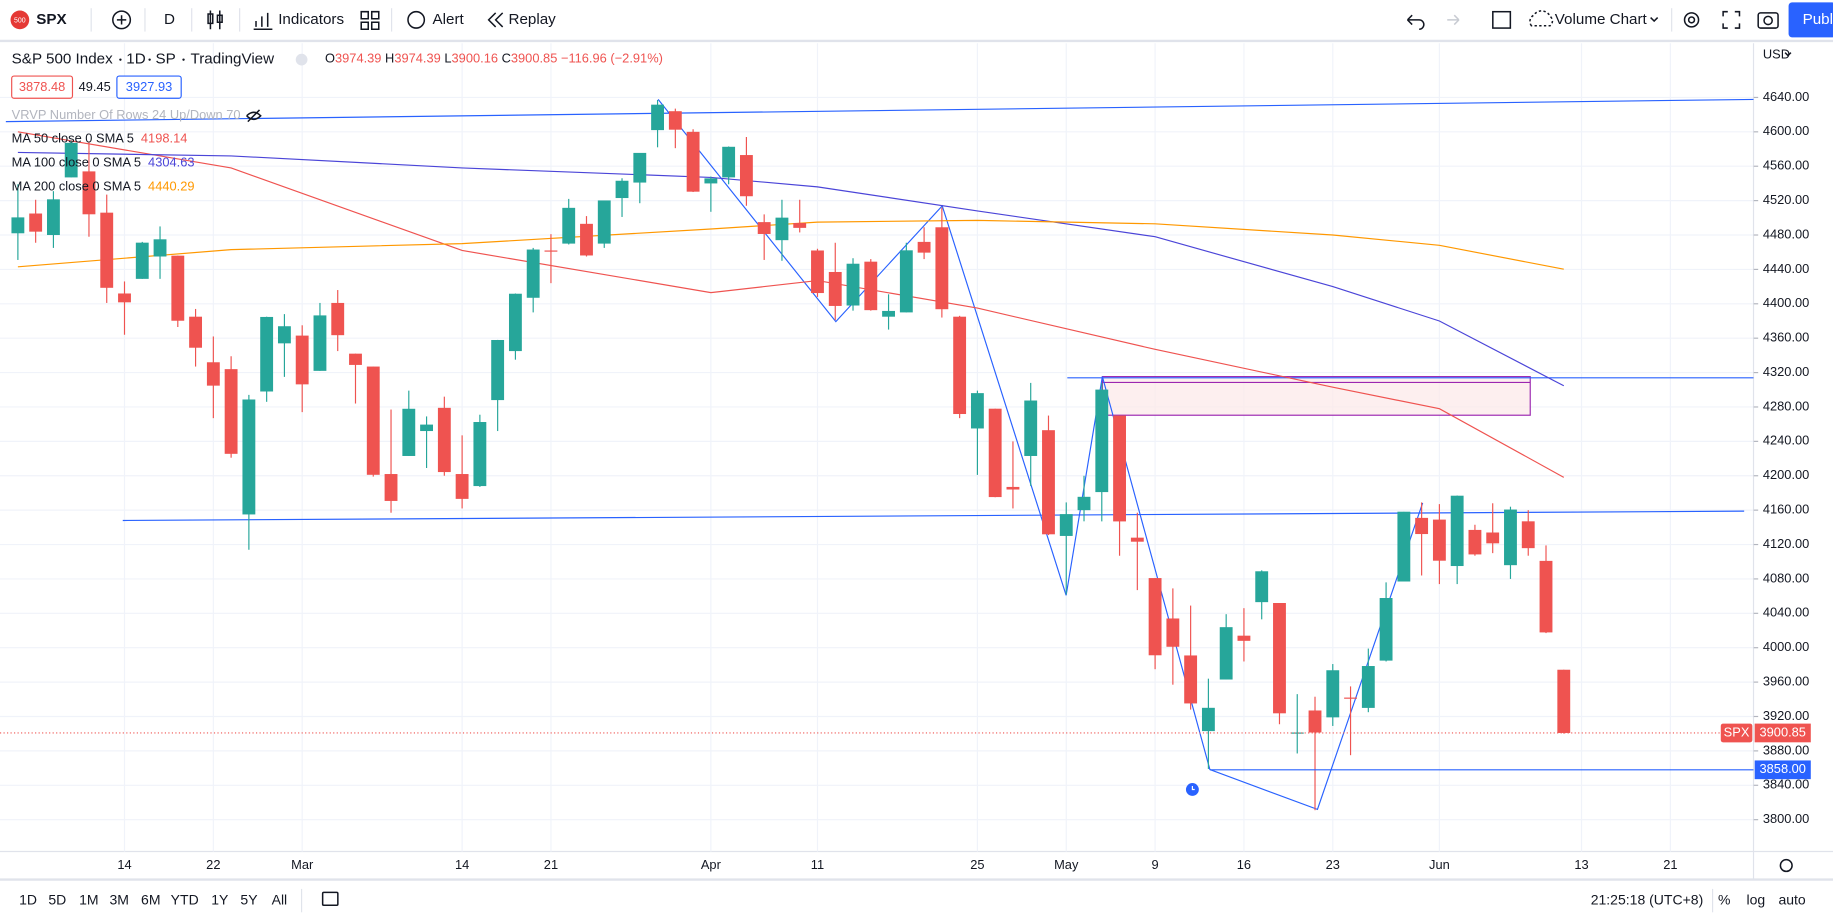  What do you see at coordinates (76, 186) in the screenshot?
I see `ma-legend-name: MA 200 close 0 SMA 5` at bounding box center [76, 186].